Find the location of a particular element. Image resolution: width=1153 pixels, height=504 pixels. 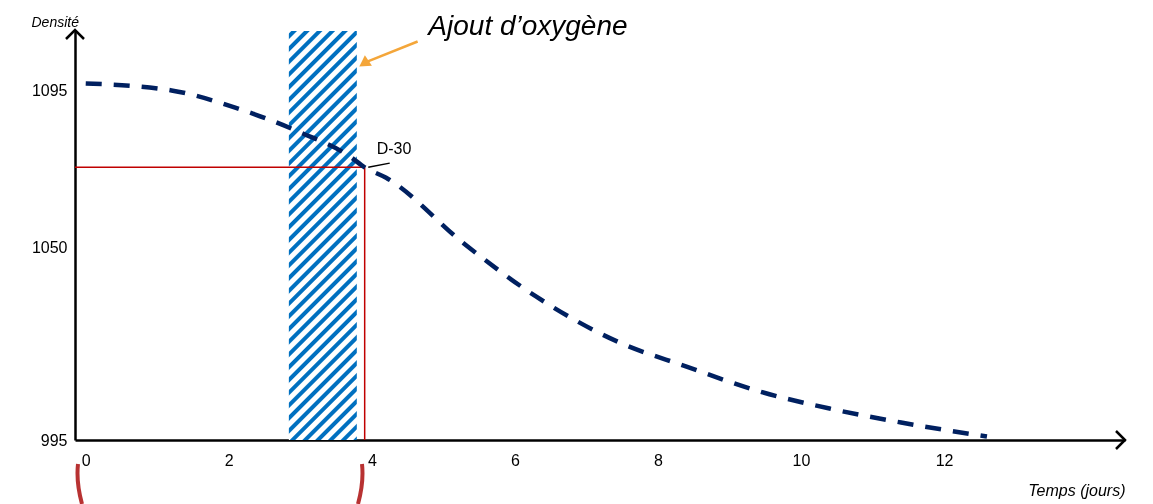

x-tick-label: 0 is located at coordinates (86, 460).